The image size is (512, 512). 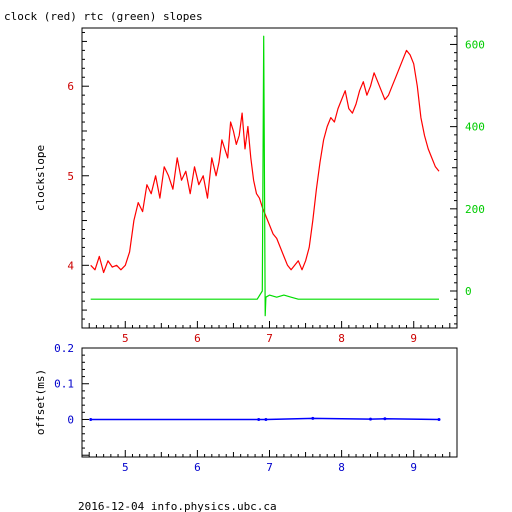 What do you see at coordinates (341, 467) in the screenshot?
I see `bottom-x-tick-label: 8` at bounding box center [341, 467].